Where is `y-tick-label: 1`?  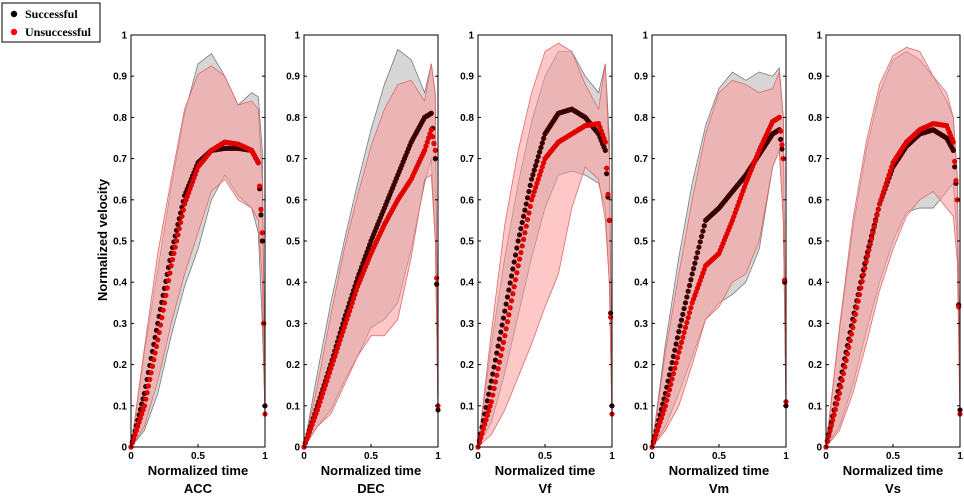 y-tick-label: 1 is located at coordinates (819, 36).